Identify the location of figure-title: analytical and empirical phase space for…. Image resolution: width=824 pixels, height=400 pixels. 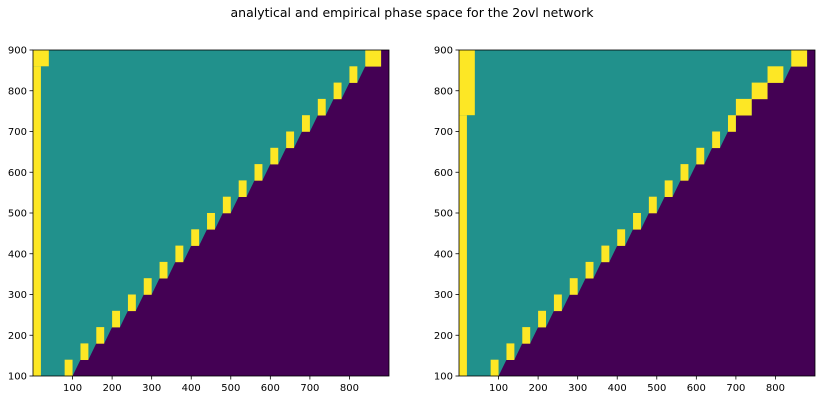
(412, 12).